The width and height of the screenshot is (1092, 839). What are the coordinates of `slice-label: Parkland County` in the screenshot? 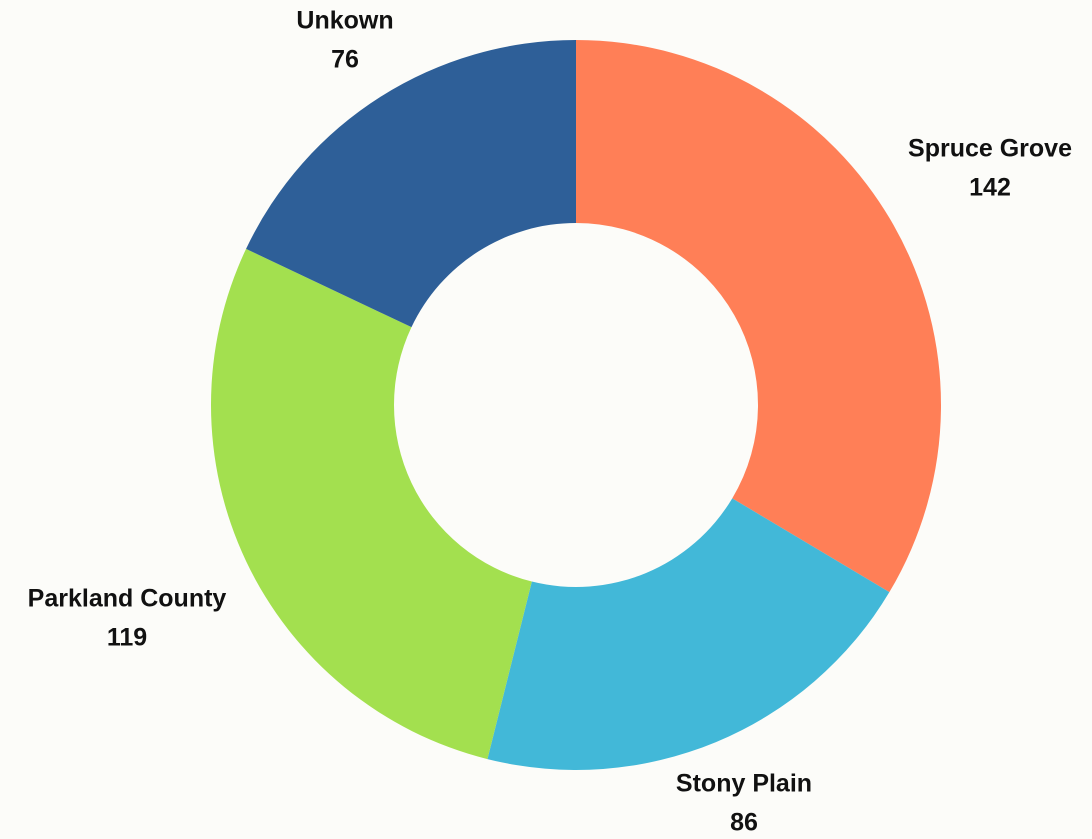 It's located at (127, 599).